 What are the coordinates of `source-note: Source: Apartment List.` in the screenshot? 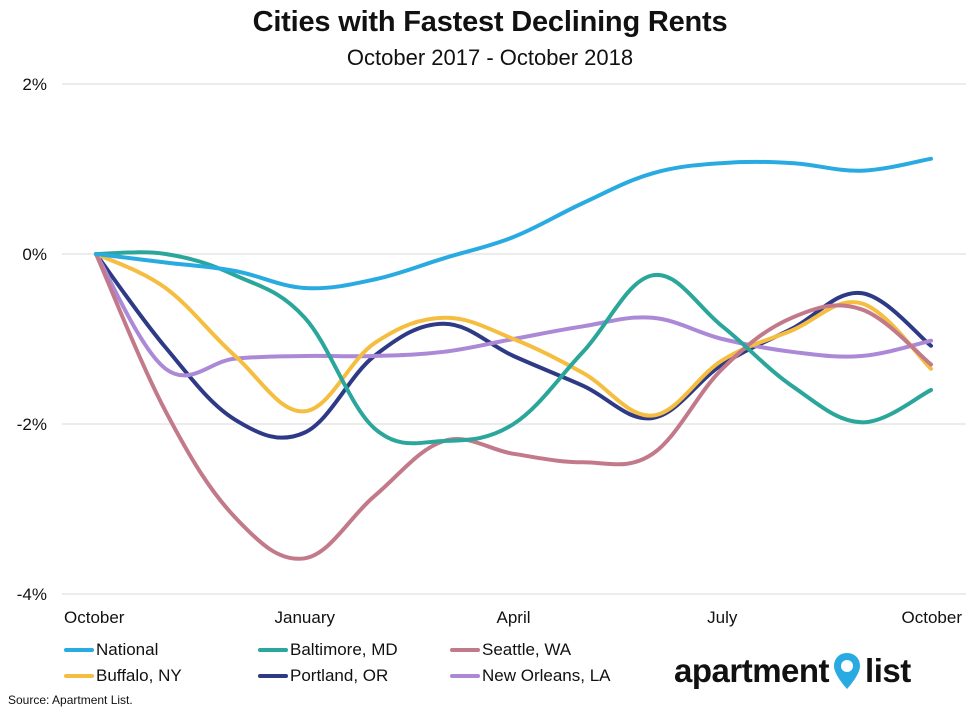 It's located at (70, 700).